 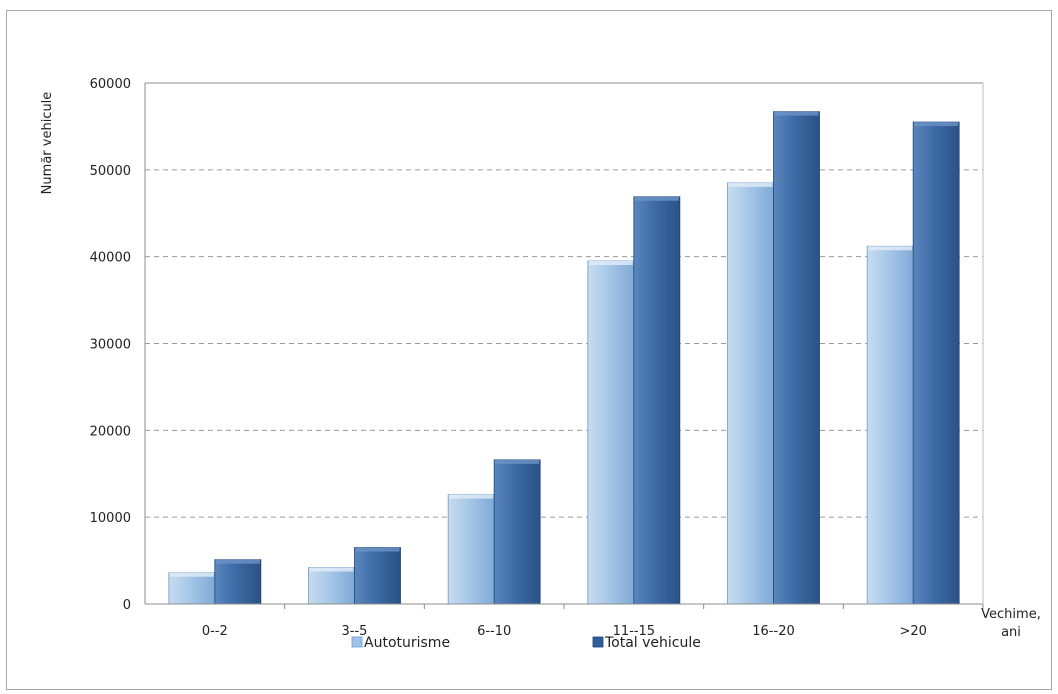 What do you see at coordinates (110, 518) in the screenshot?
I see `y-tick-label: 10000` at bounding box center [110, 518].